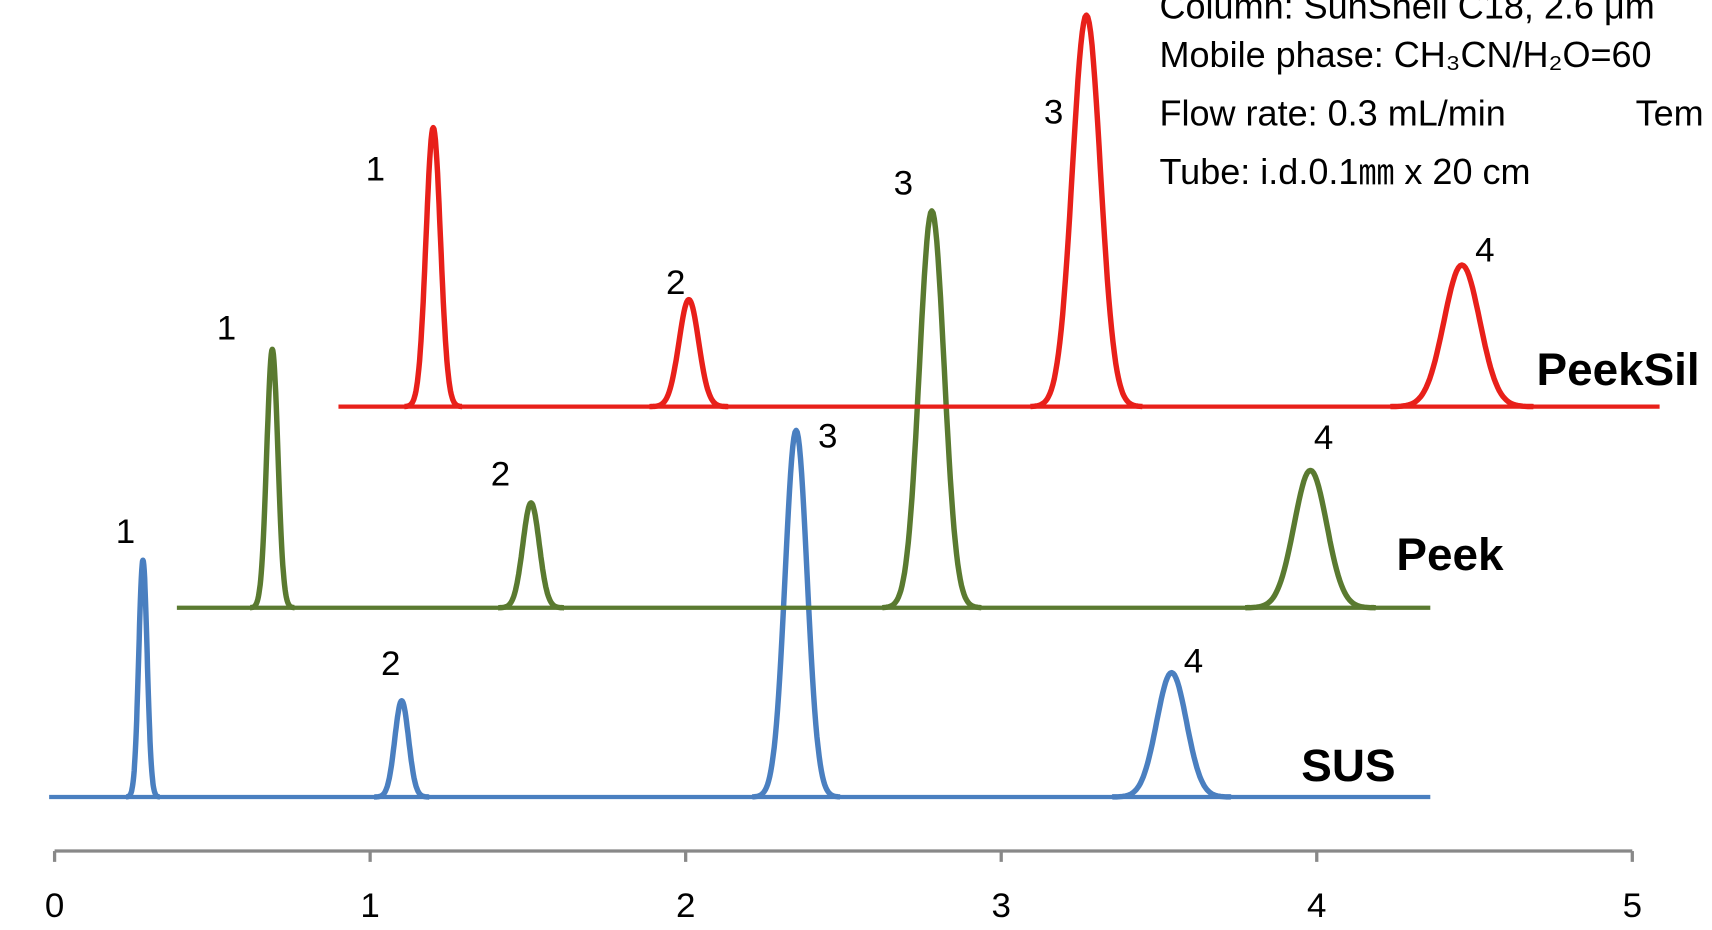  I want to click on x-tick-label: 4, so click(1316, 906).